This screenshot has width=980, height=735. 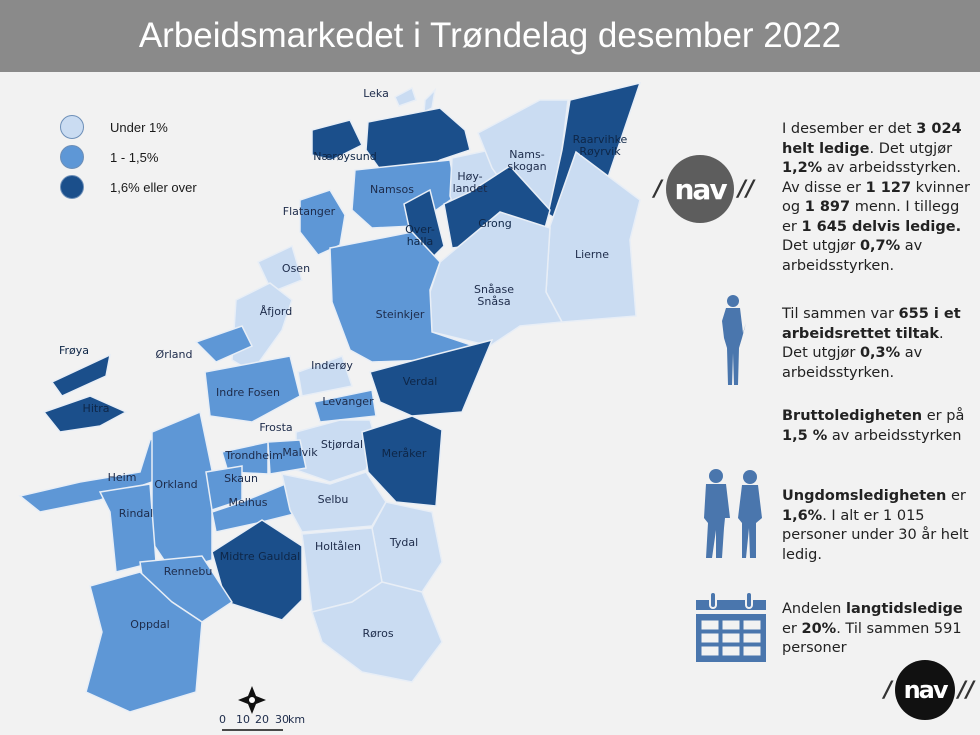 What do you see at coordinates (402, 461) in the screenshot?
I see `municipality-meråker` at bounding box center [402, 461].